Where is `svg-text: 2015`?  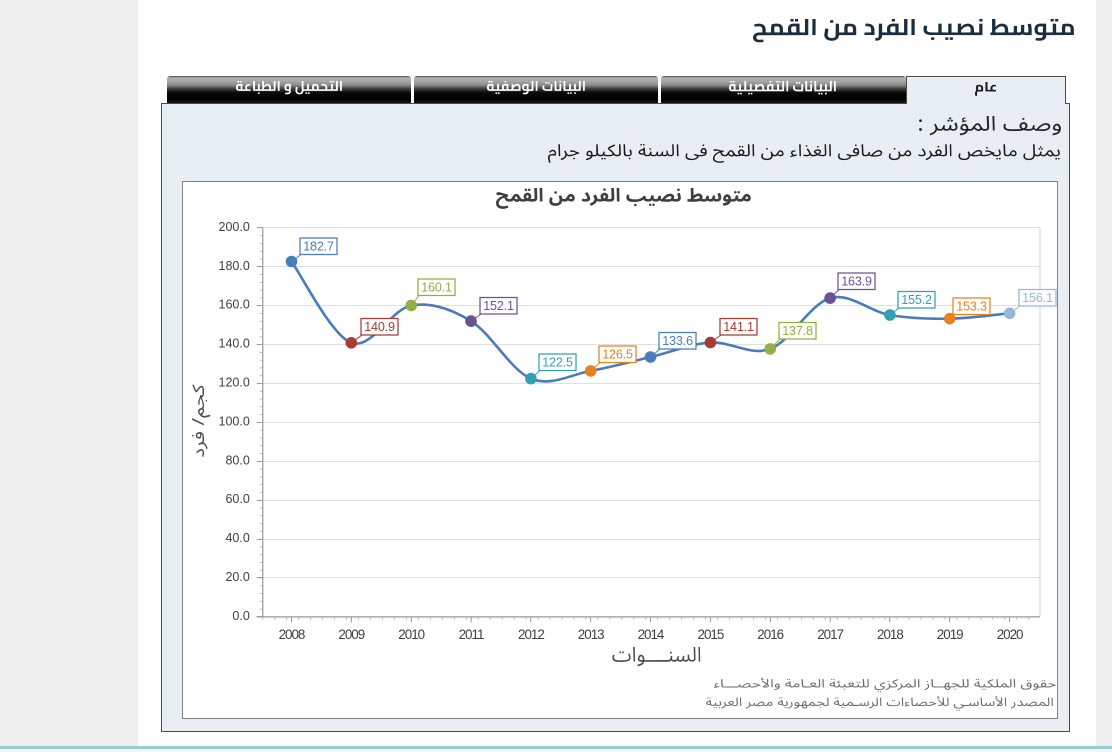
svg-text: 2015 is located at coordinates (711, 634).